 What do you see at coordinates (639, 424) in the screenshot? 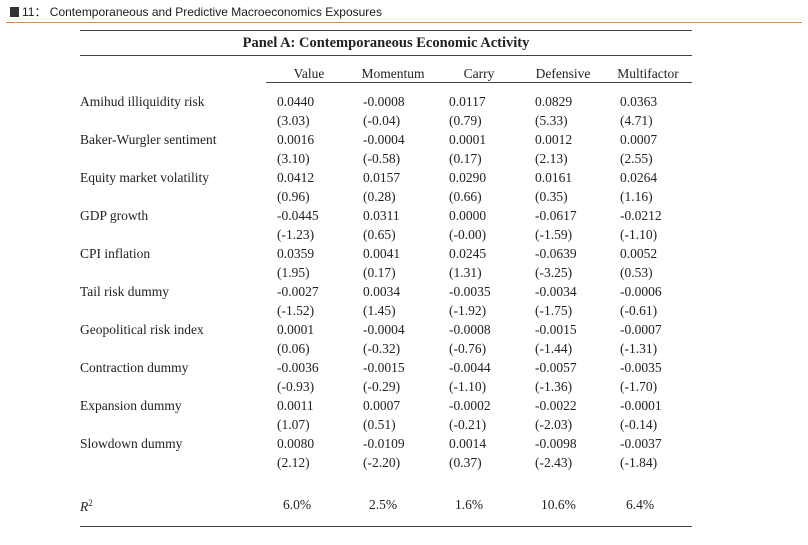
I see `tstat-cell: (-0.14)` at bounding box center [639, 424].